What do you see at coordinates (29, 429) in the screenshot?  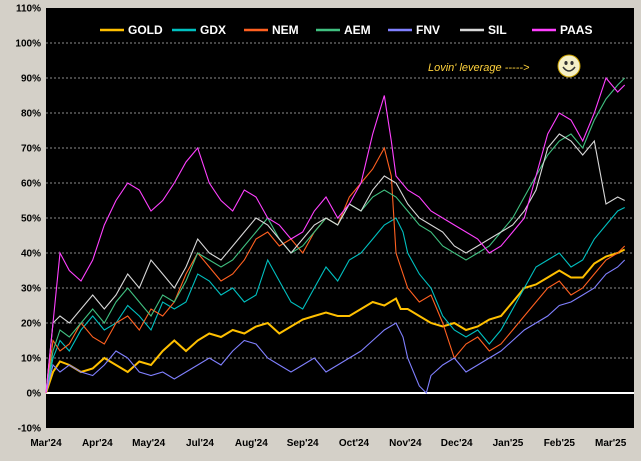 I see `y-tick-label: -10%` at bounding box center [29, 429].